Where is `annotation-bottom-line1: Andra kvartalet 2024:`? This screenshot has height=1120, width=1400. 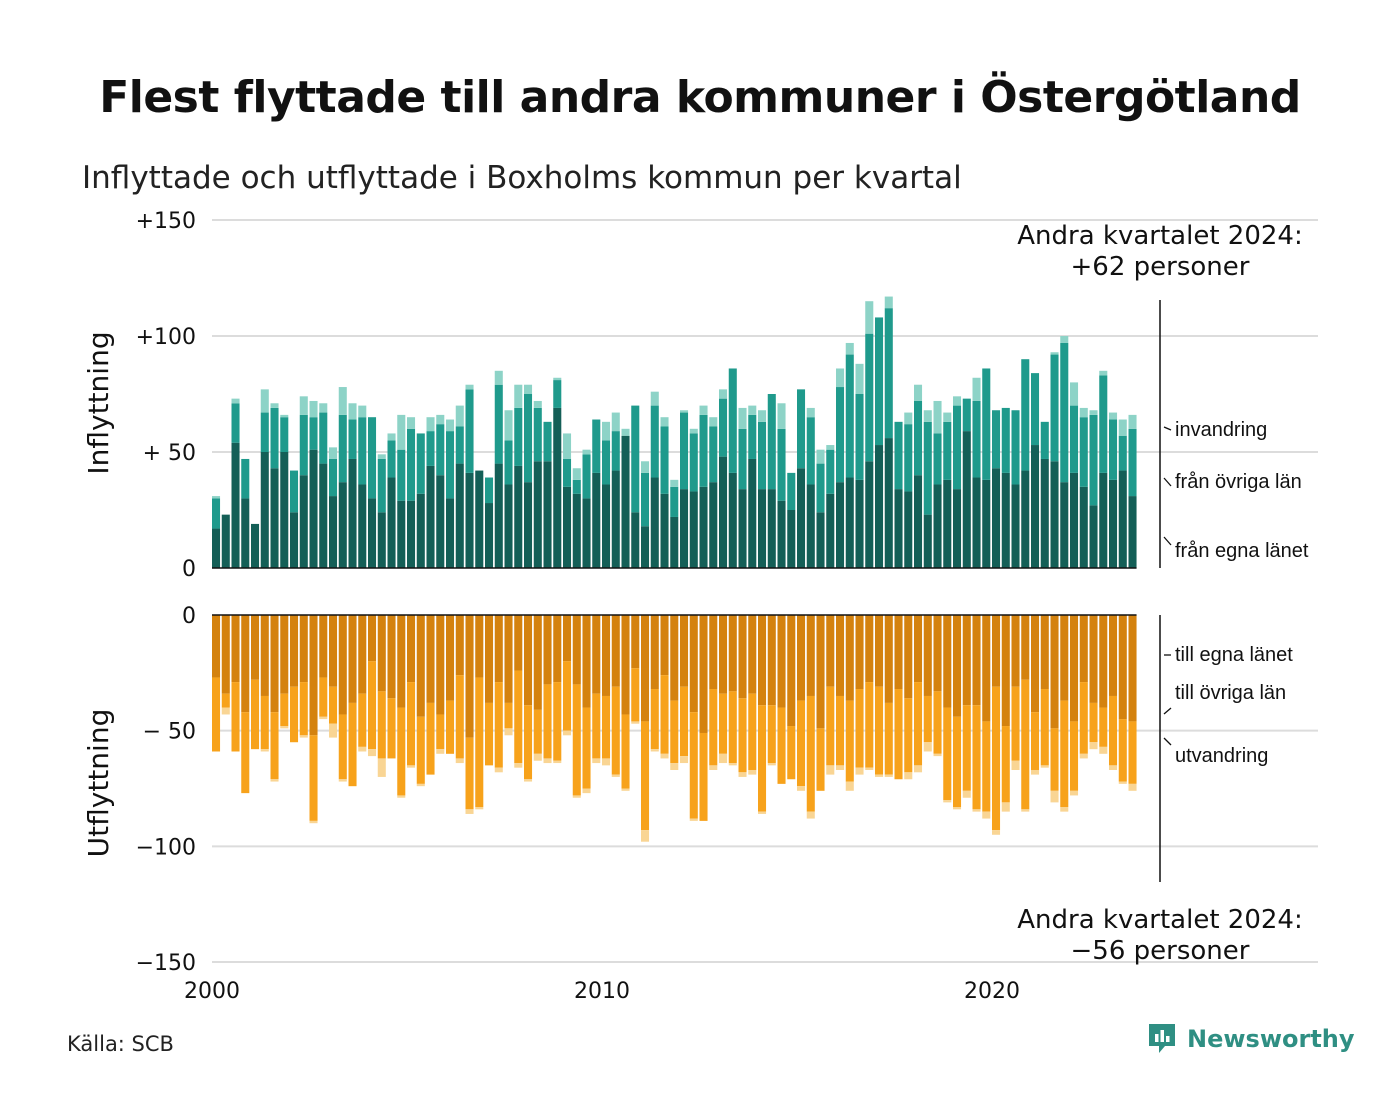
annotation-bottom-line1: Andra kvartalet 2024: is located at coordinates (1159, 920).